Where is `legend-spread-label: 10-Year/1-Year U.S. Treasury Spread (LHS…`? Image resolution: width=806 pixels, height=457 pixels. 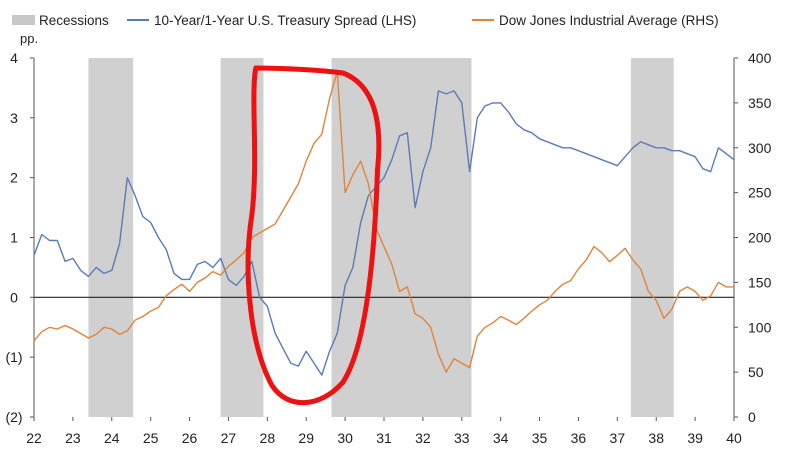 legend-spread-label: 10-Year/1-Year U.S. Treasury Spread (LHS… is located at coordinates (285, 20).